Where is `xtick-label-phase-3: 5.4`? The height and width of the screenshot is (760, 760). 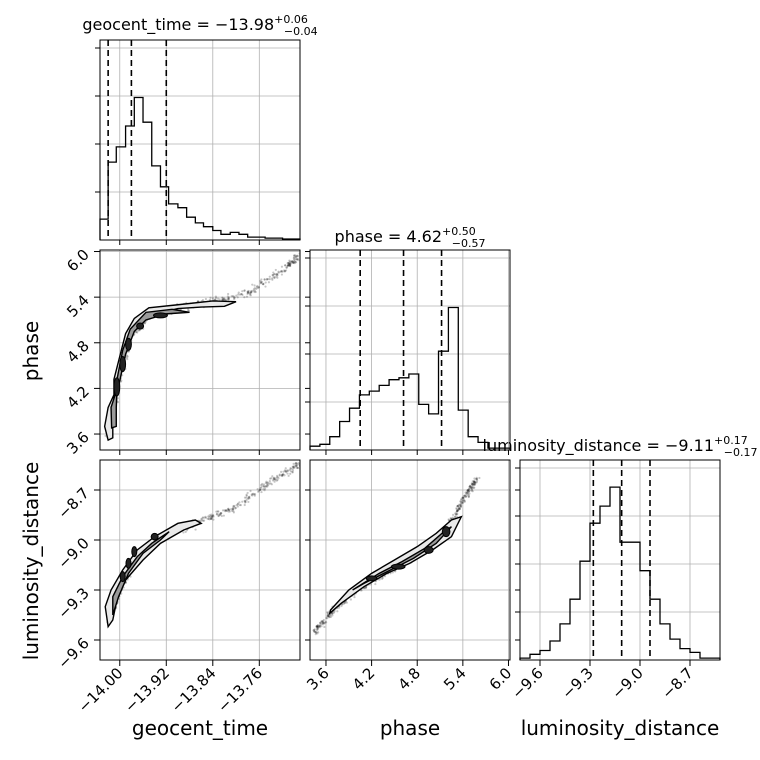
xtick-label-phase-3: 5.4 is located at coordinates (455, 679).